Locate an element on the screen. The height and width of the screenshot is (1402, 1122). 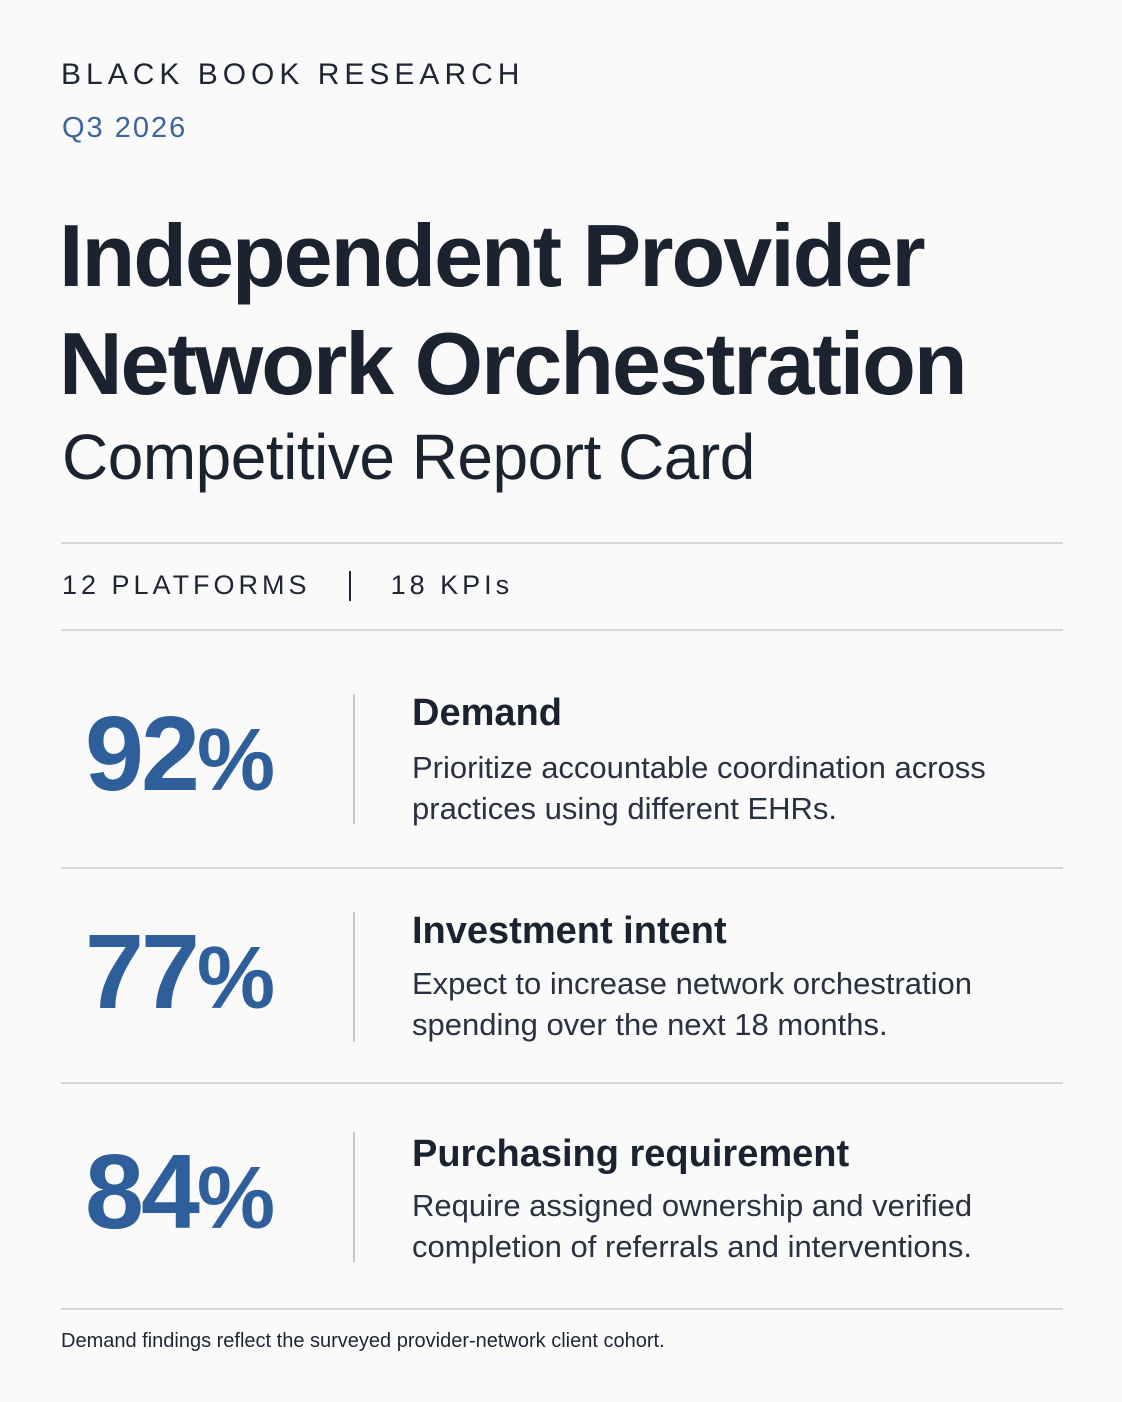
report-period: Q3 2026 is located at coordinates (125, 128).